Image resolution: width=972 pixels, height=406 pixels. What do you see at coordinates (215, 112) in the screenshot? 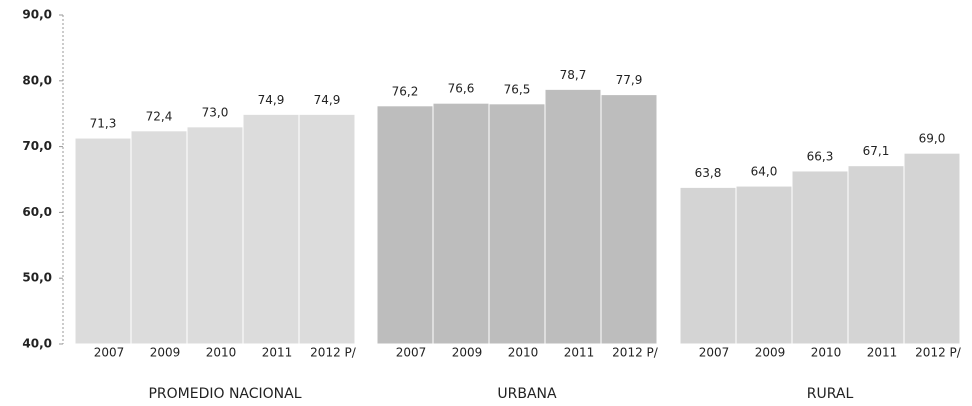
I see `value-label: 73,0` at bounding box center [215, 112].